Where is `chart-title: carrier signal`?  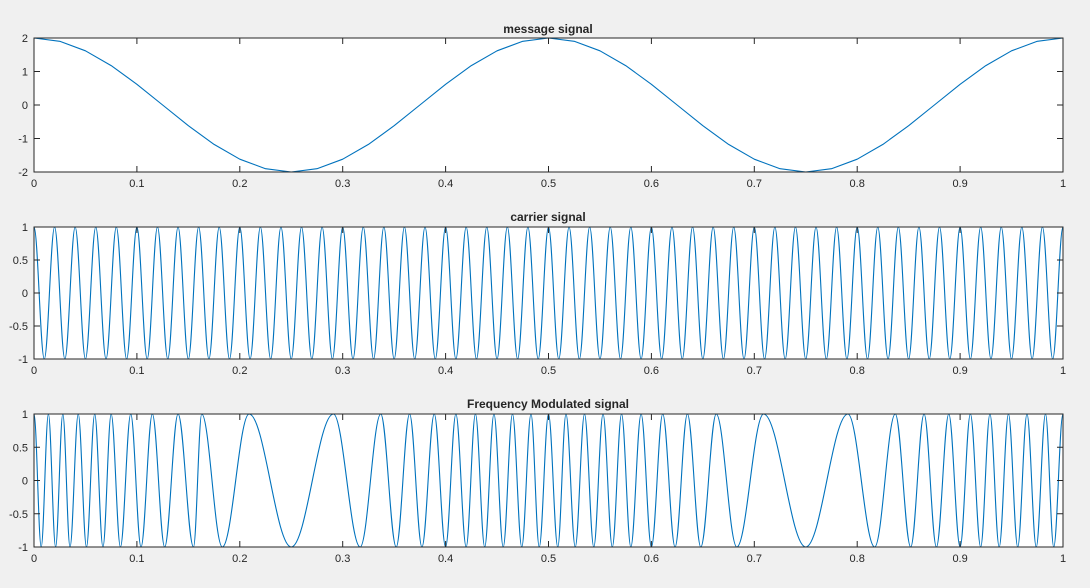
chart-title: carrier signal is located at coordinates (547, 217).